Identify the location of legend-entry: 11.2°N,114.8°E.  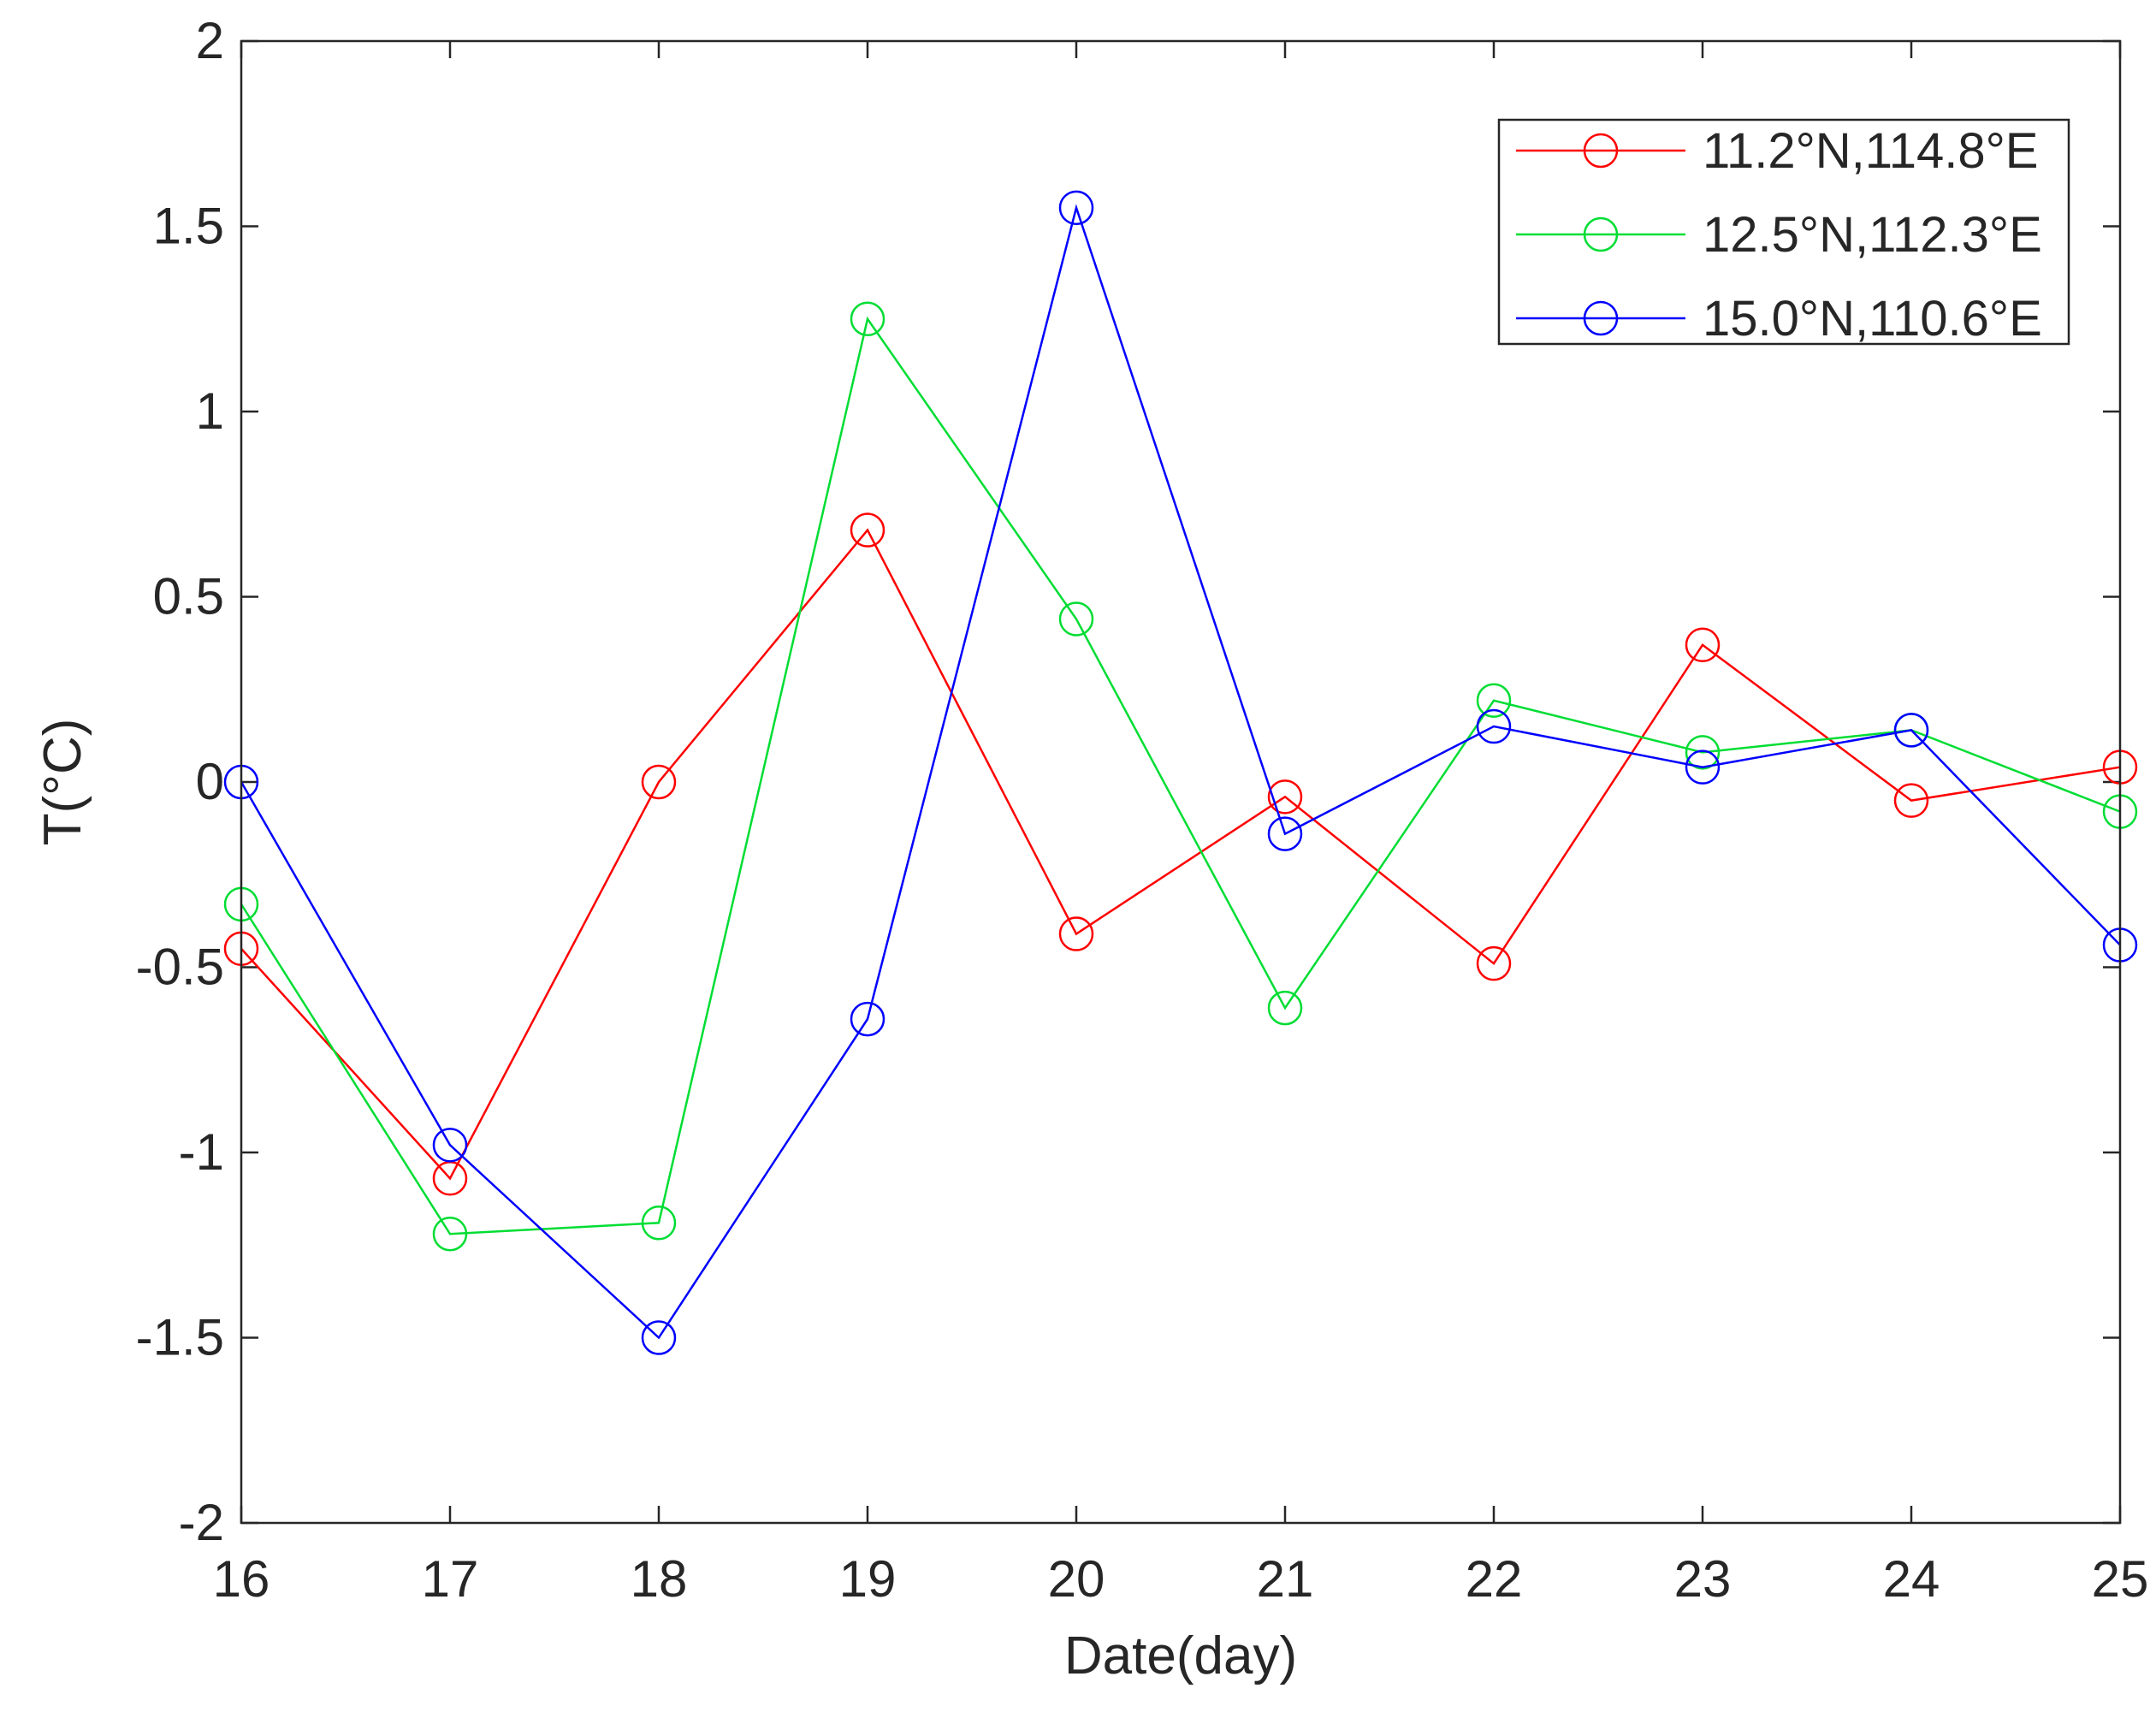
(1777, 151).